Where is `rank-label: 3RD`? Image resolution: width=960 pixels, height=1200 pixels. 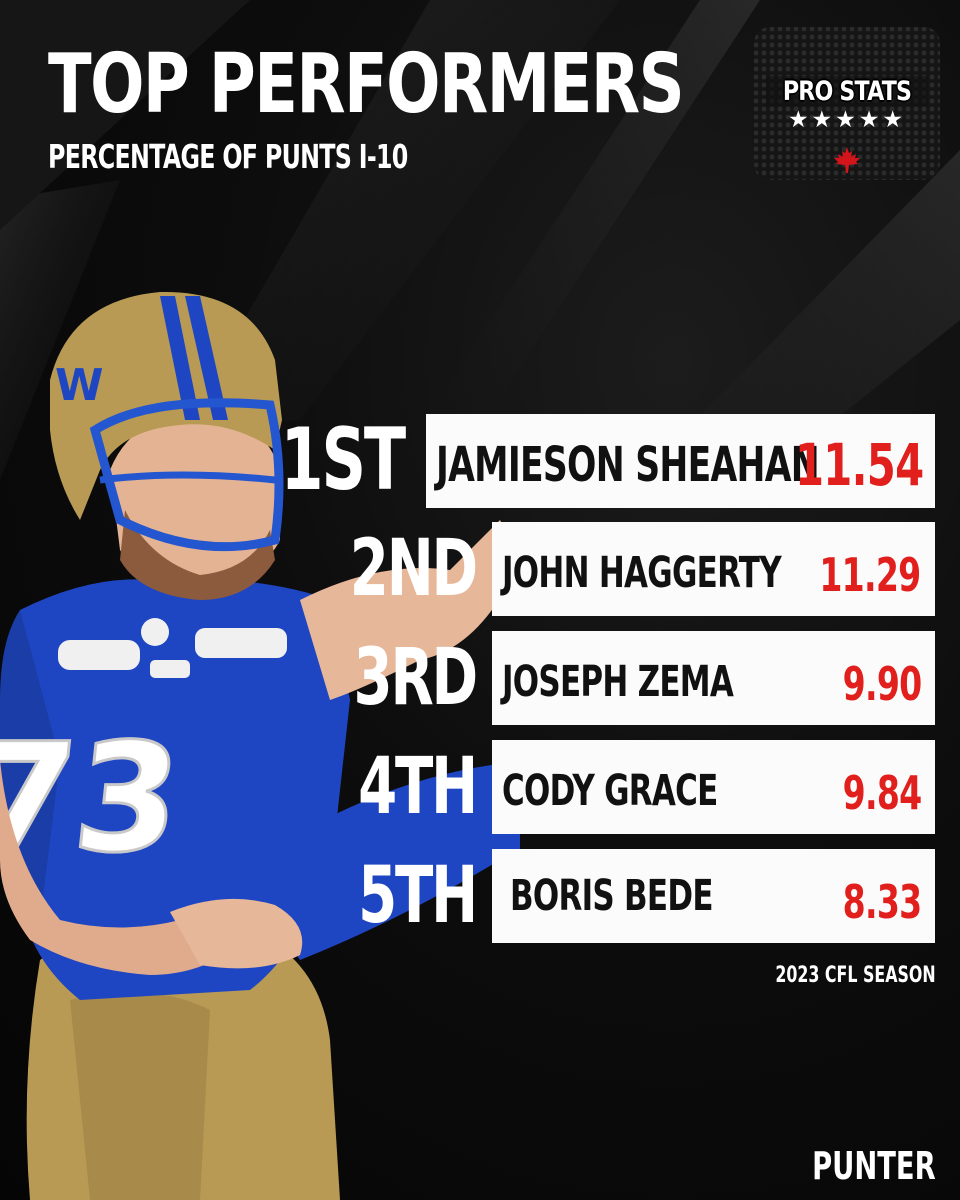
rank-label: 3RD is located at coordinates (416, 678).